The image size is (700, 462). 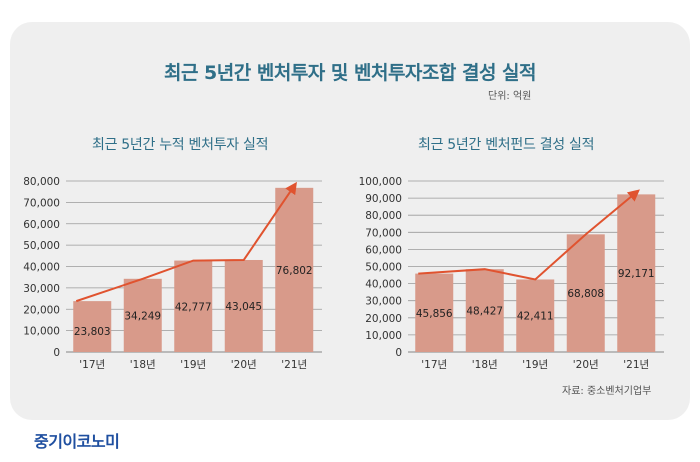 I want to click on y-tick-label: 100,000, so click(x=380, y=182).